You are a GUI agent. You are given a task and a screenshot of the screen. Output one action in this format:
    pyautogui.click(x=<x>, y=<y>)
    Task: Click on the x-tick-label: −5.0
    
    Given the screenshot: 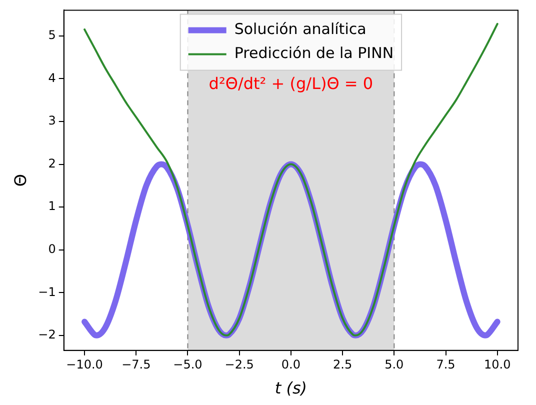 What is the action you would take?
    pyautogui.click(x=187, y=365)
    